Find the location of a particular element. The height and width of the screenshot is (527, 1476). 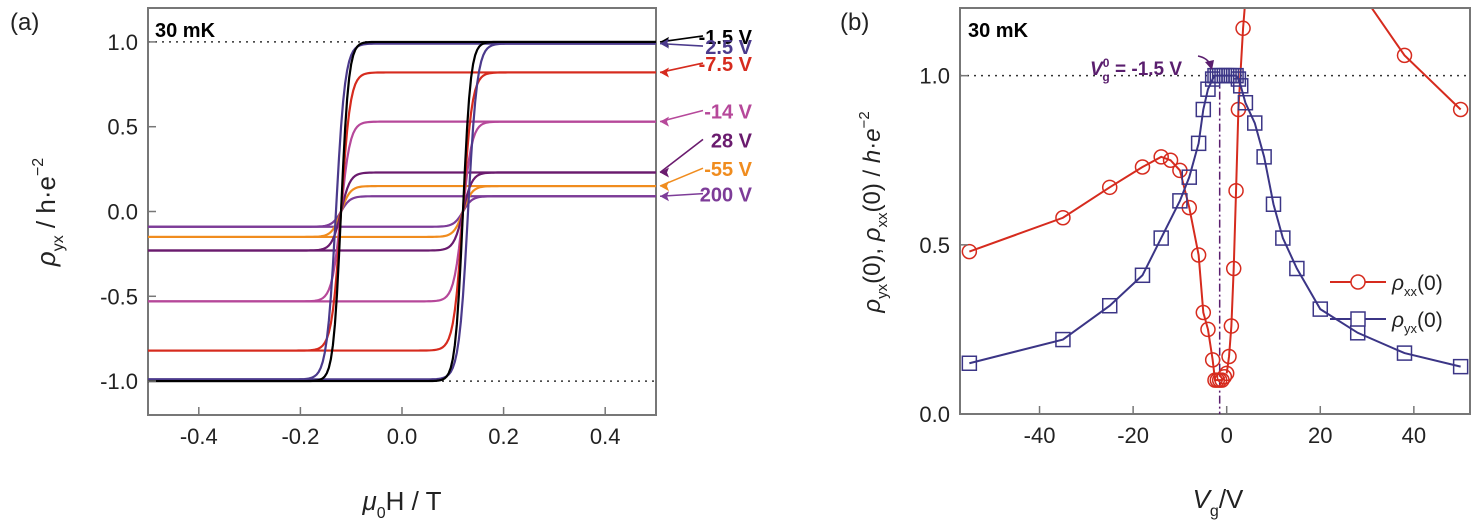

series-label: 200 V is located at coordinates (726, 196).